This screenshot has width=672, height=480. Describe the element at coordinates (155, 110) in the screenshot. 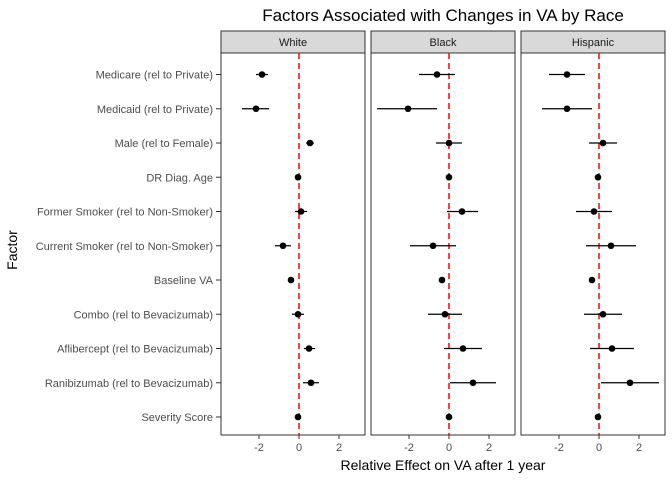

I see `y-tick-label: Medicaid (rel to Private)` at that location.